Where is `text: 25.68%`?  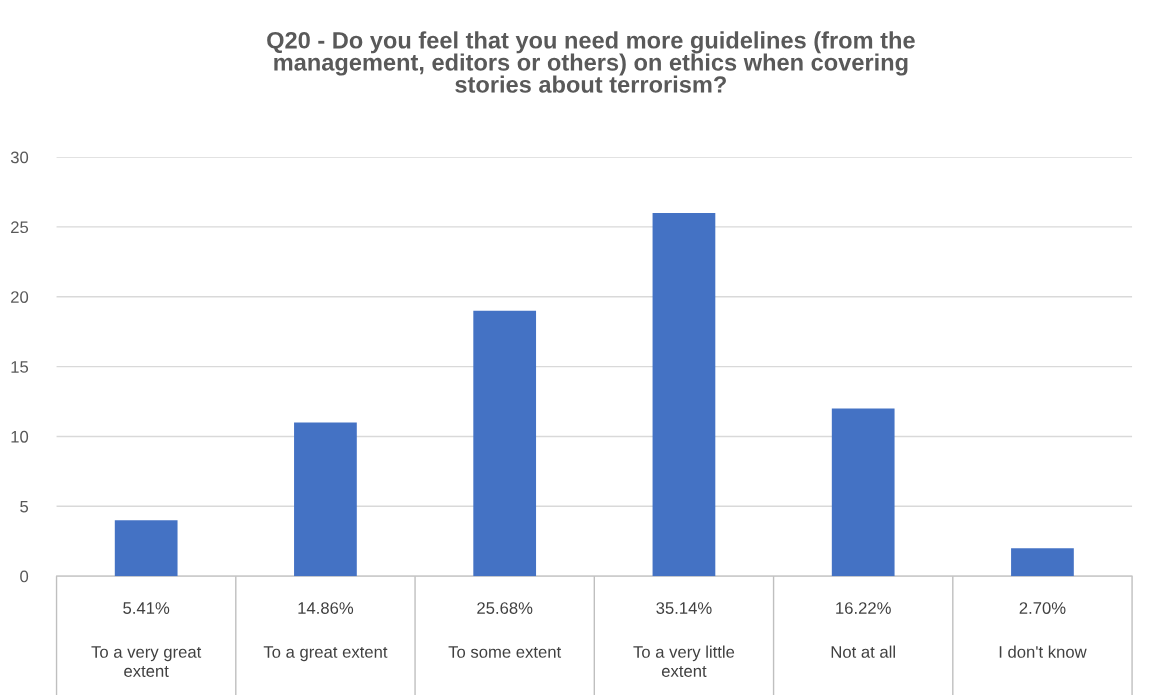 text: 25.68% is located at coordinates (505, 608).